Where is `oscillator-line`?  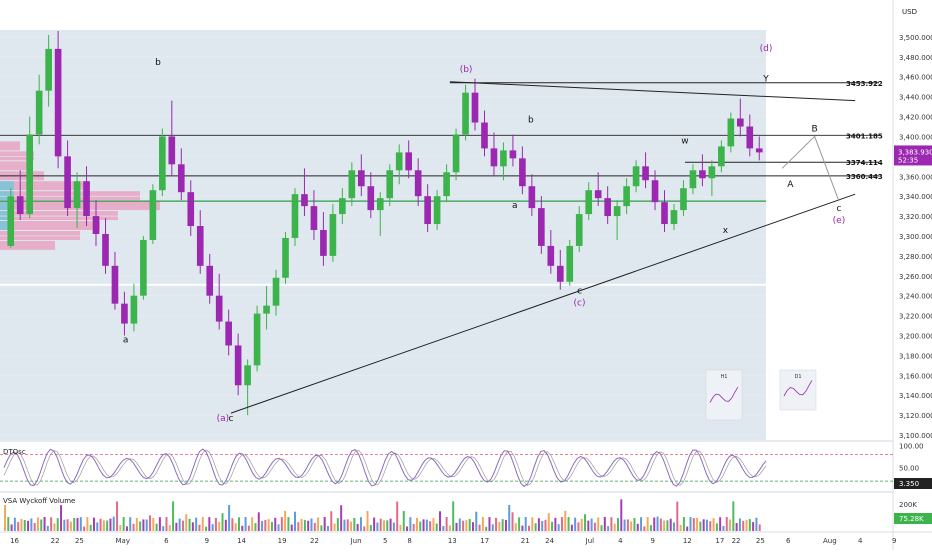 oscillator-line is located at coordinates (385, 468).